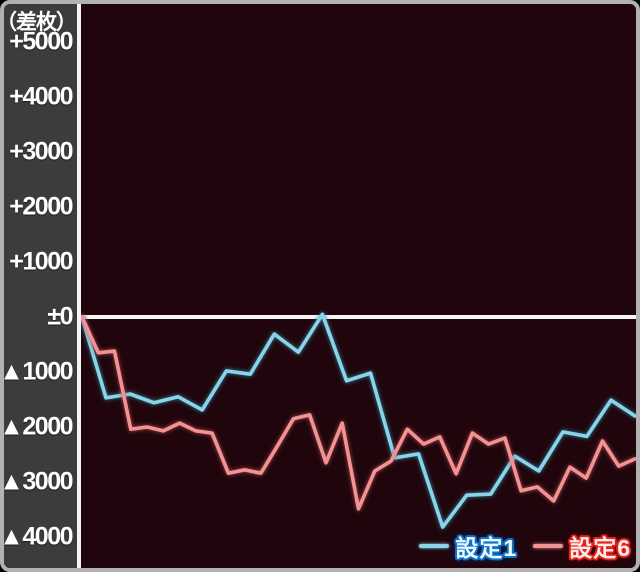 The image size is (640, 572). I want to click on y-axis-tick: ±0, so click(60, 316).